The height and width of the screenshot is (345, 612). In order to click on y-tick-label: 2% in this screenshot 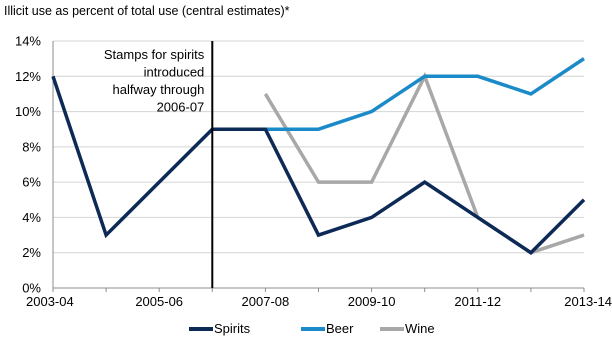, I will do `click(31, 252)`.